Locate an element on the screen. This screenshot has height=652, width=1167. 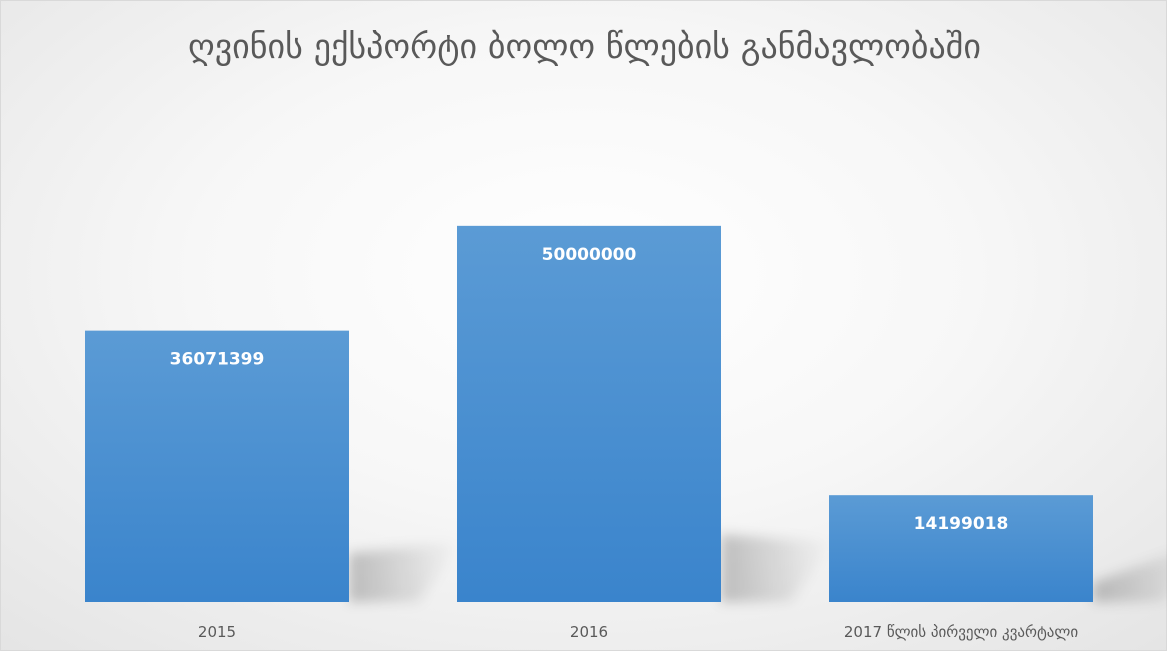
bar-2016 is located at coordinates (589, 413).